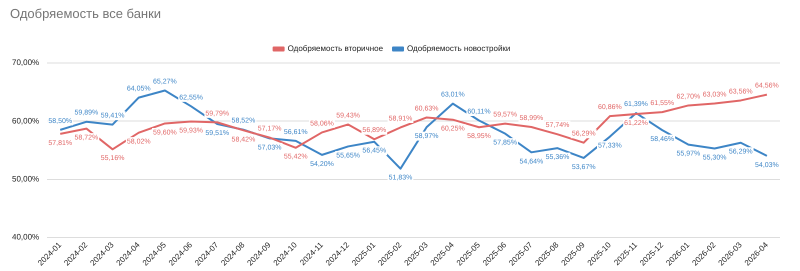 This screenshot has width=800, height=271. Describe the element at coordinates (336, 49) in the screenshot. I see `legend-label: Одобряемость вторичное` at that location.